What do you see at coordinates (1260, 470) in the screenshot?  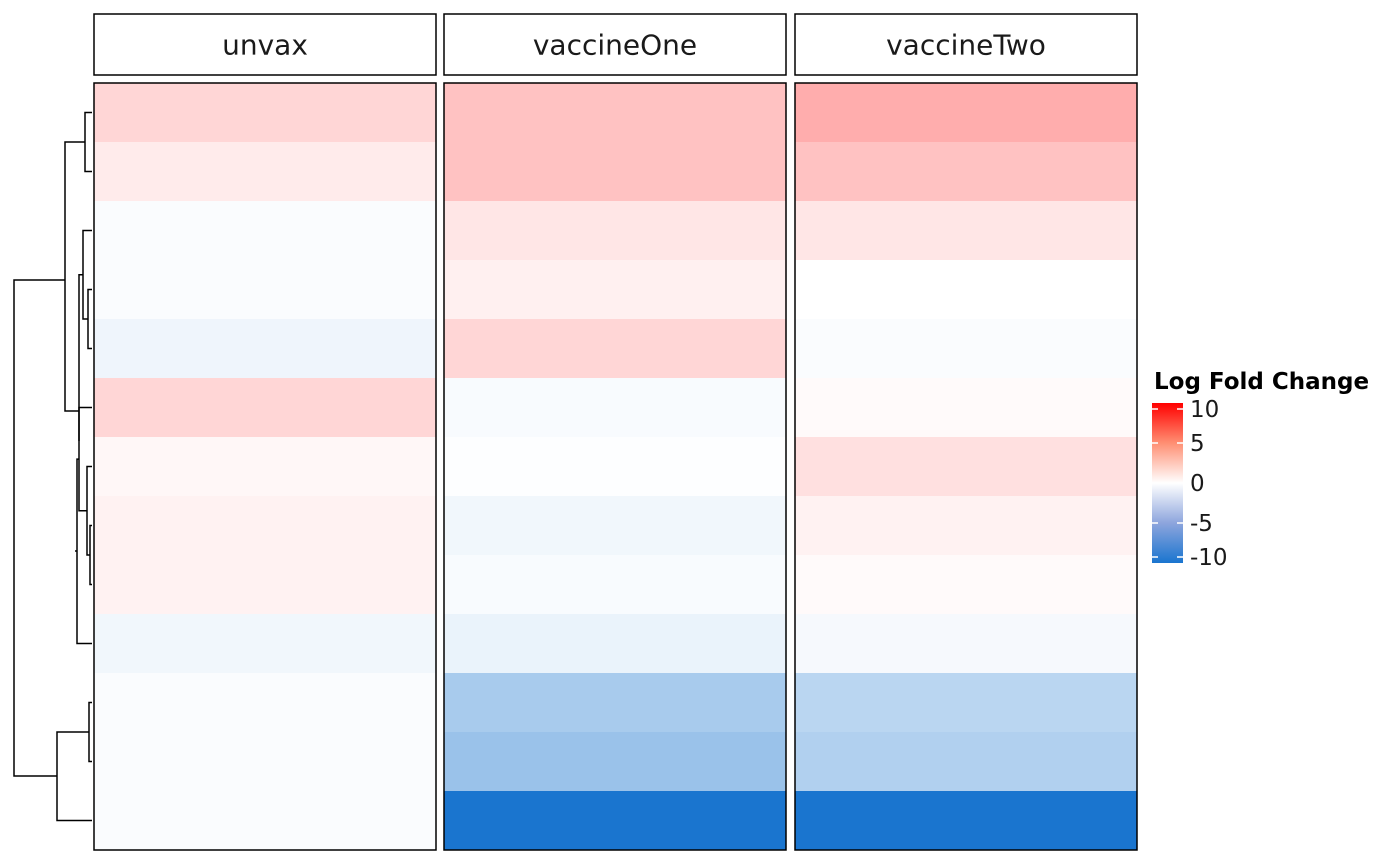 I see `color-legend: Log Fold Change 10 5 0 -5 -10` at bounding box center [1260, 470].